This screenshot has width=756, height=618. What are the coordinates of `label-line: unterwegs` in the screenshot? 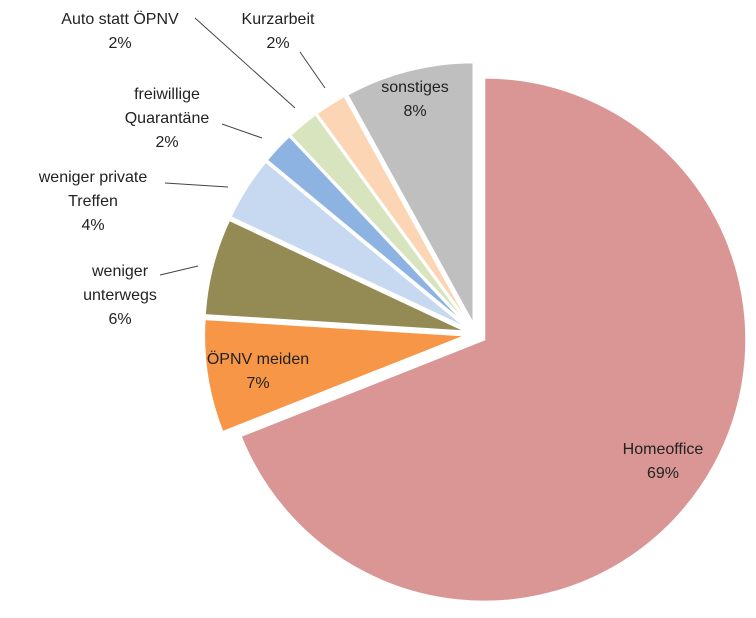 It's located at (120, 295).